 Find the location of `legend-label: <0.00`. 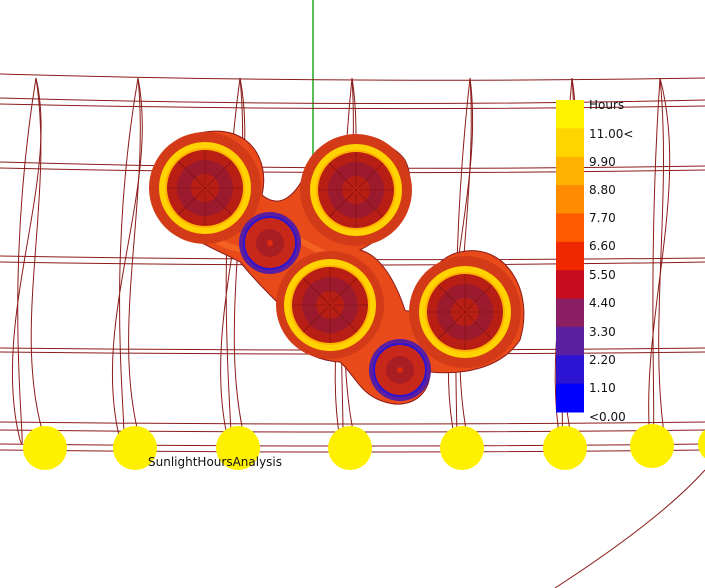

legend-label: <0.00 is located at coordinates (607, 417).